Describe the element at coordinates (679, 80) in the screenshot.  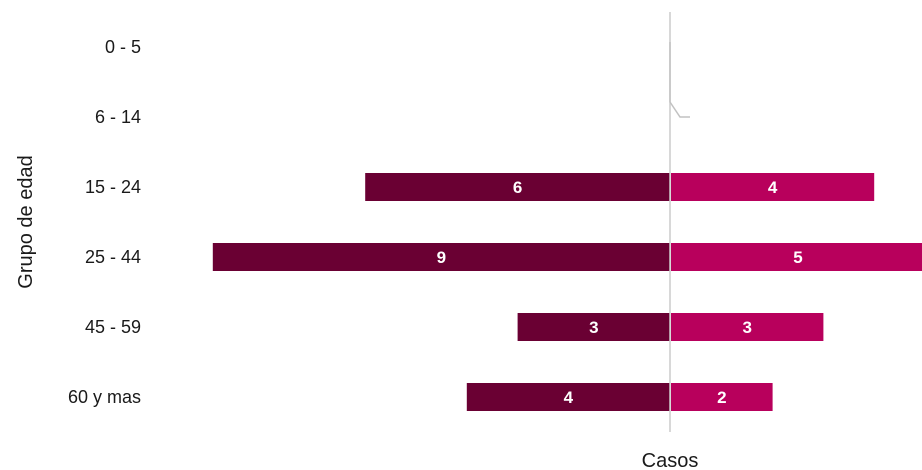
I see `zero-value-connector` at that location.